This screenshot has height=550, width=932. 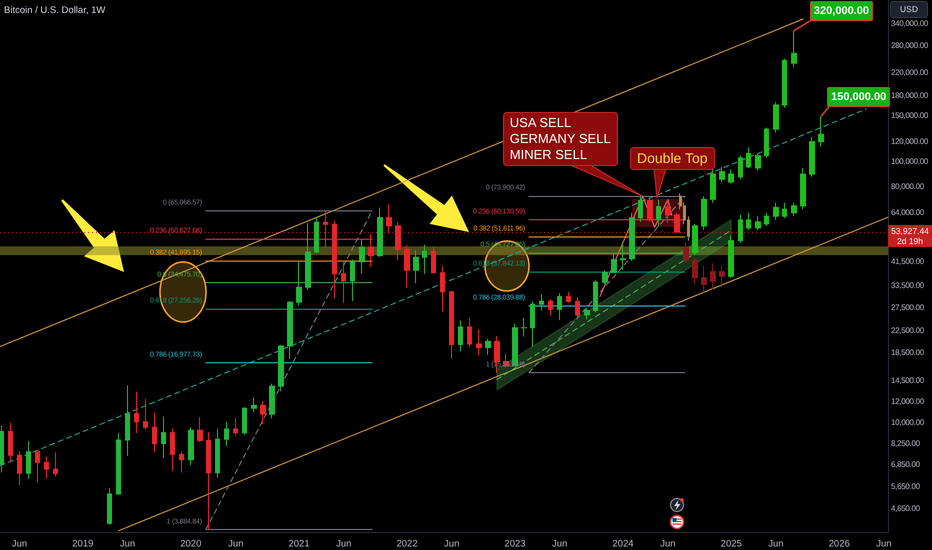 I want to click on y-tick-label: 5,650.00, so click(x=905, y=487).